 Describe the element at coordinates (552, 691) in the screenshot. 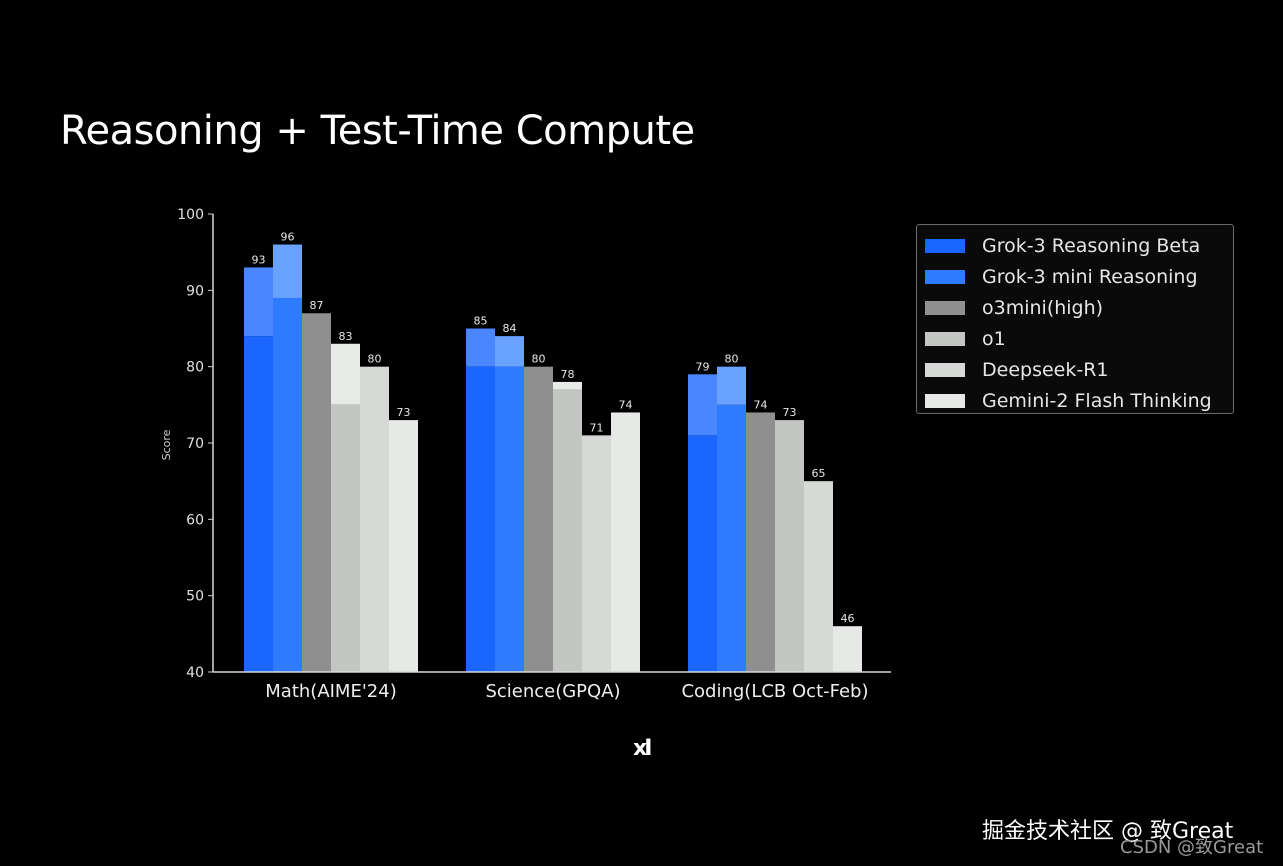

I see `x-category-label: Science(GPQA)` at that location.